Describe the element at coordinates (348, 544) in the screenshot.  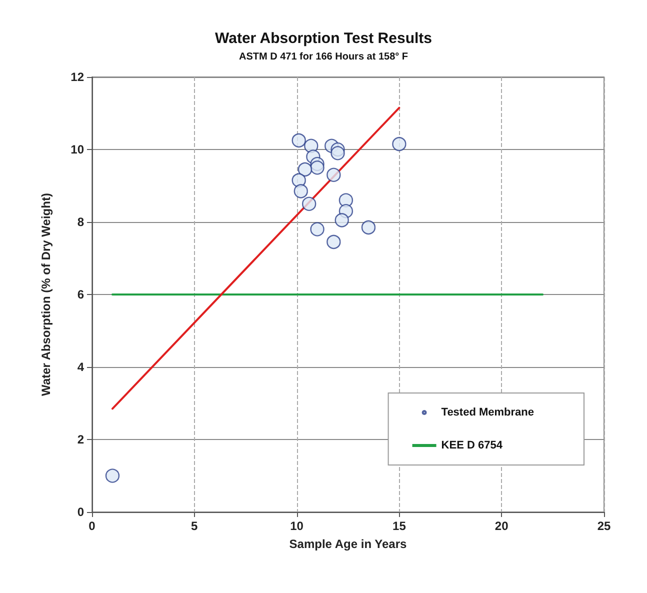
I see `x-axis-title: Sample Age in Years` at that location.